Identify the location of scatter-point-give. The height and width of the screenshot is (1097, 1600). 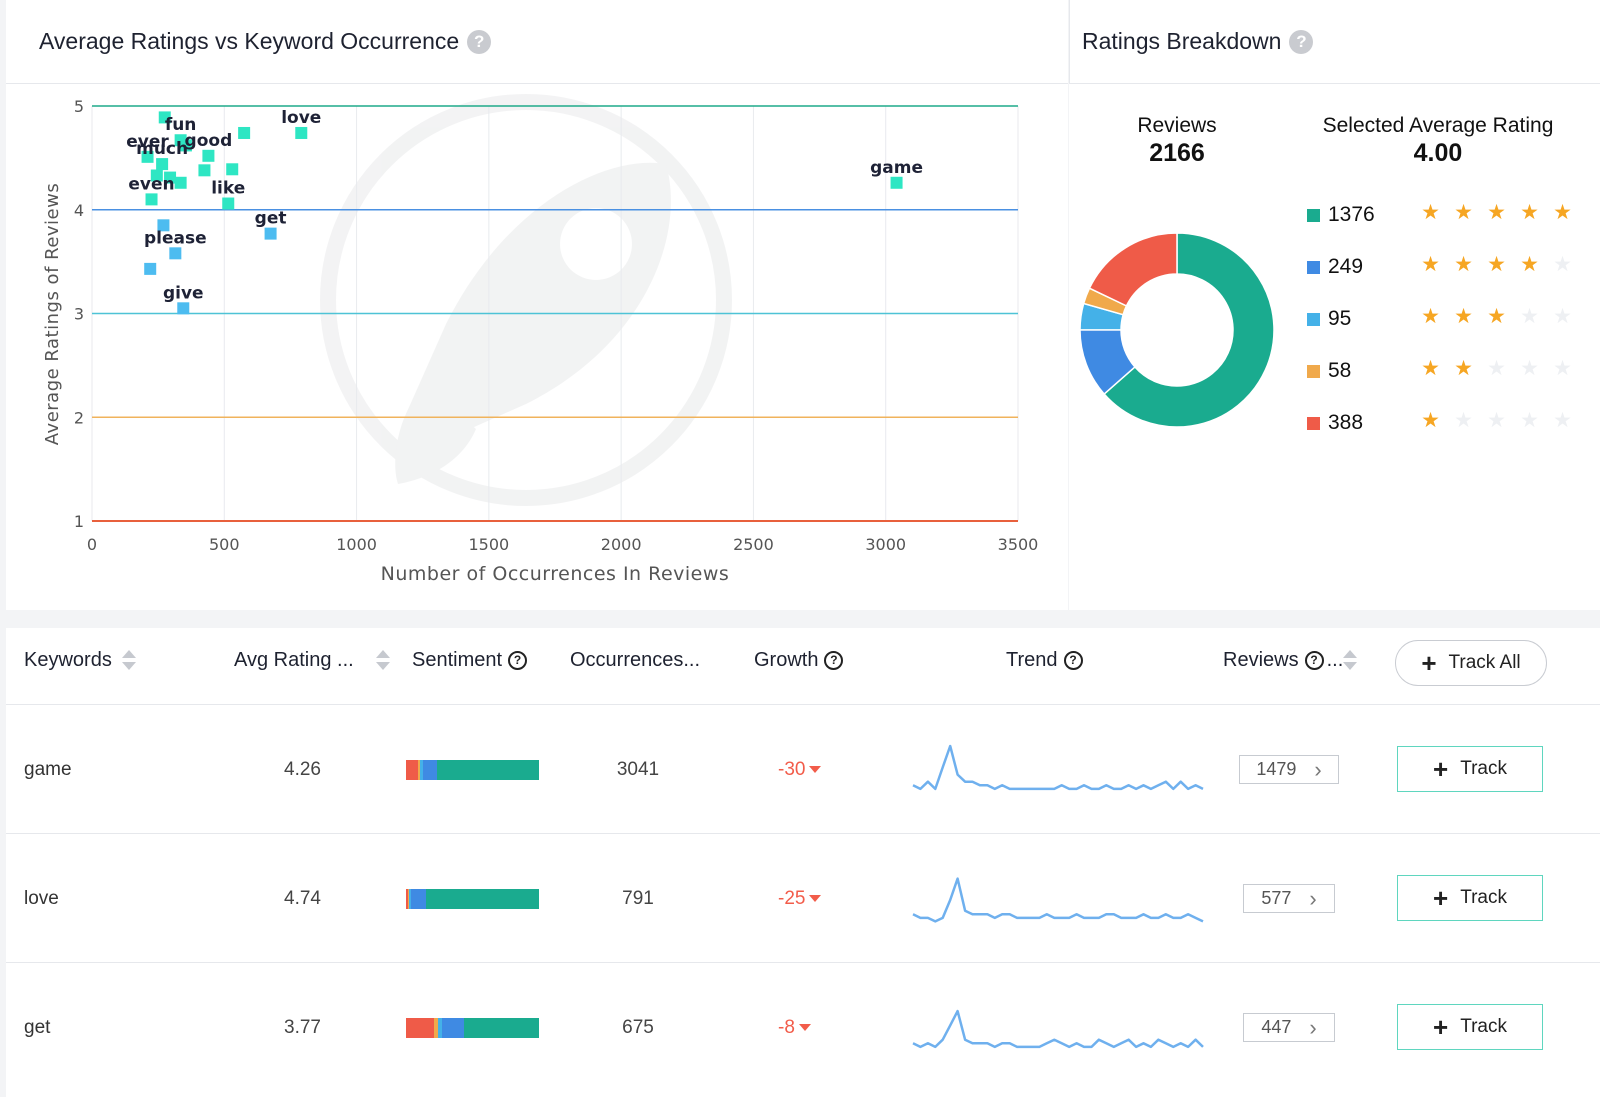
(183, 308).